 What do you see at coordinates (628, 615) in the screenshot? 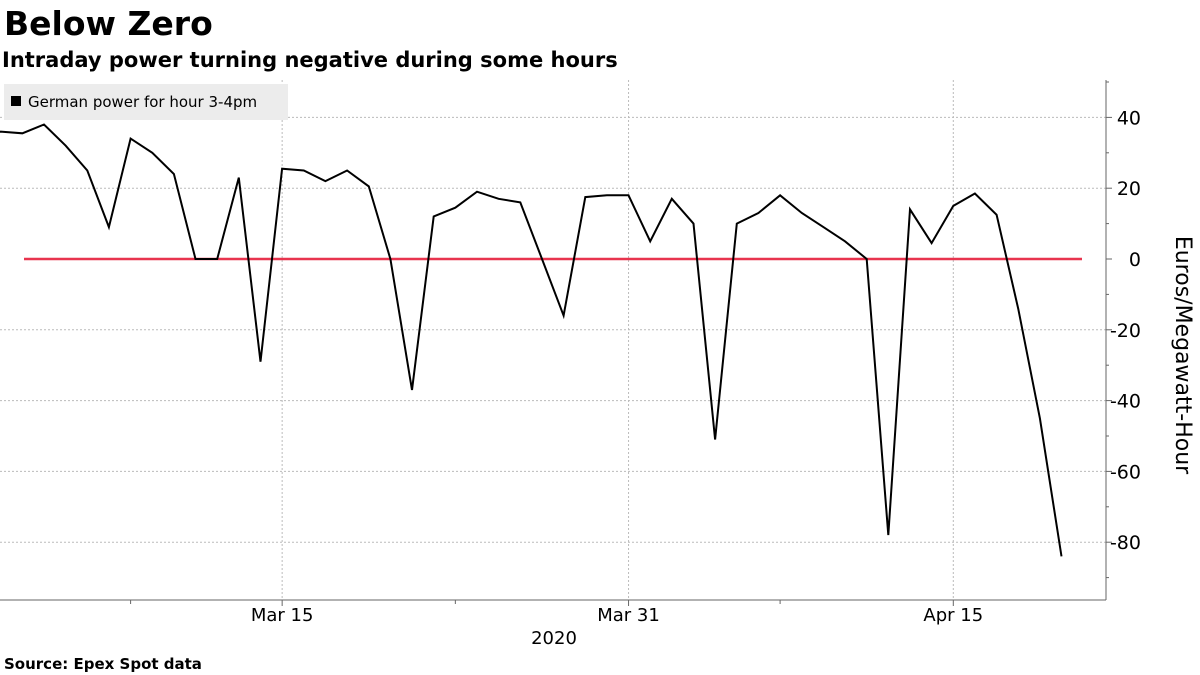
I see `x-tick-label: Mar 31` at bounding box center [628, 615].